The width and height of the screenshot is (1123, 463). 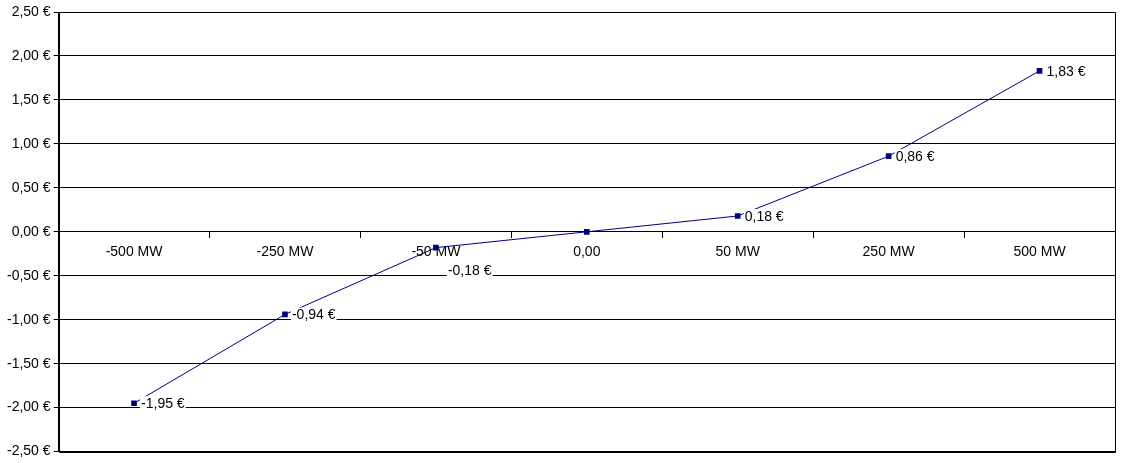 I want to click on x-tick-label: 500 MW, so click(x=1040, y=251).